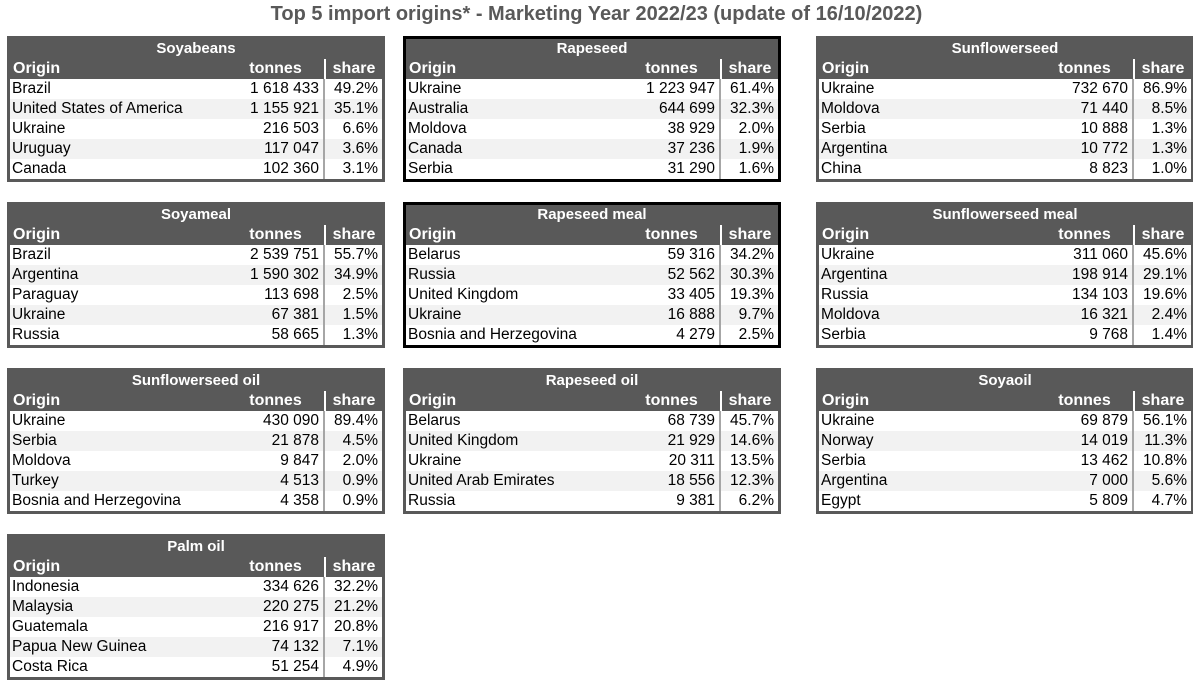 This screenshot has width=1193, height=684. I want to click on table-row: Russia 9 381 6.2%, so click(592, 501).